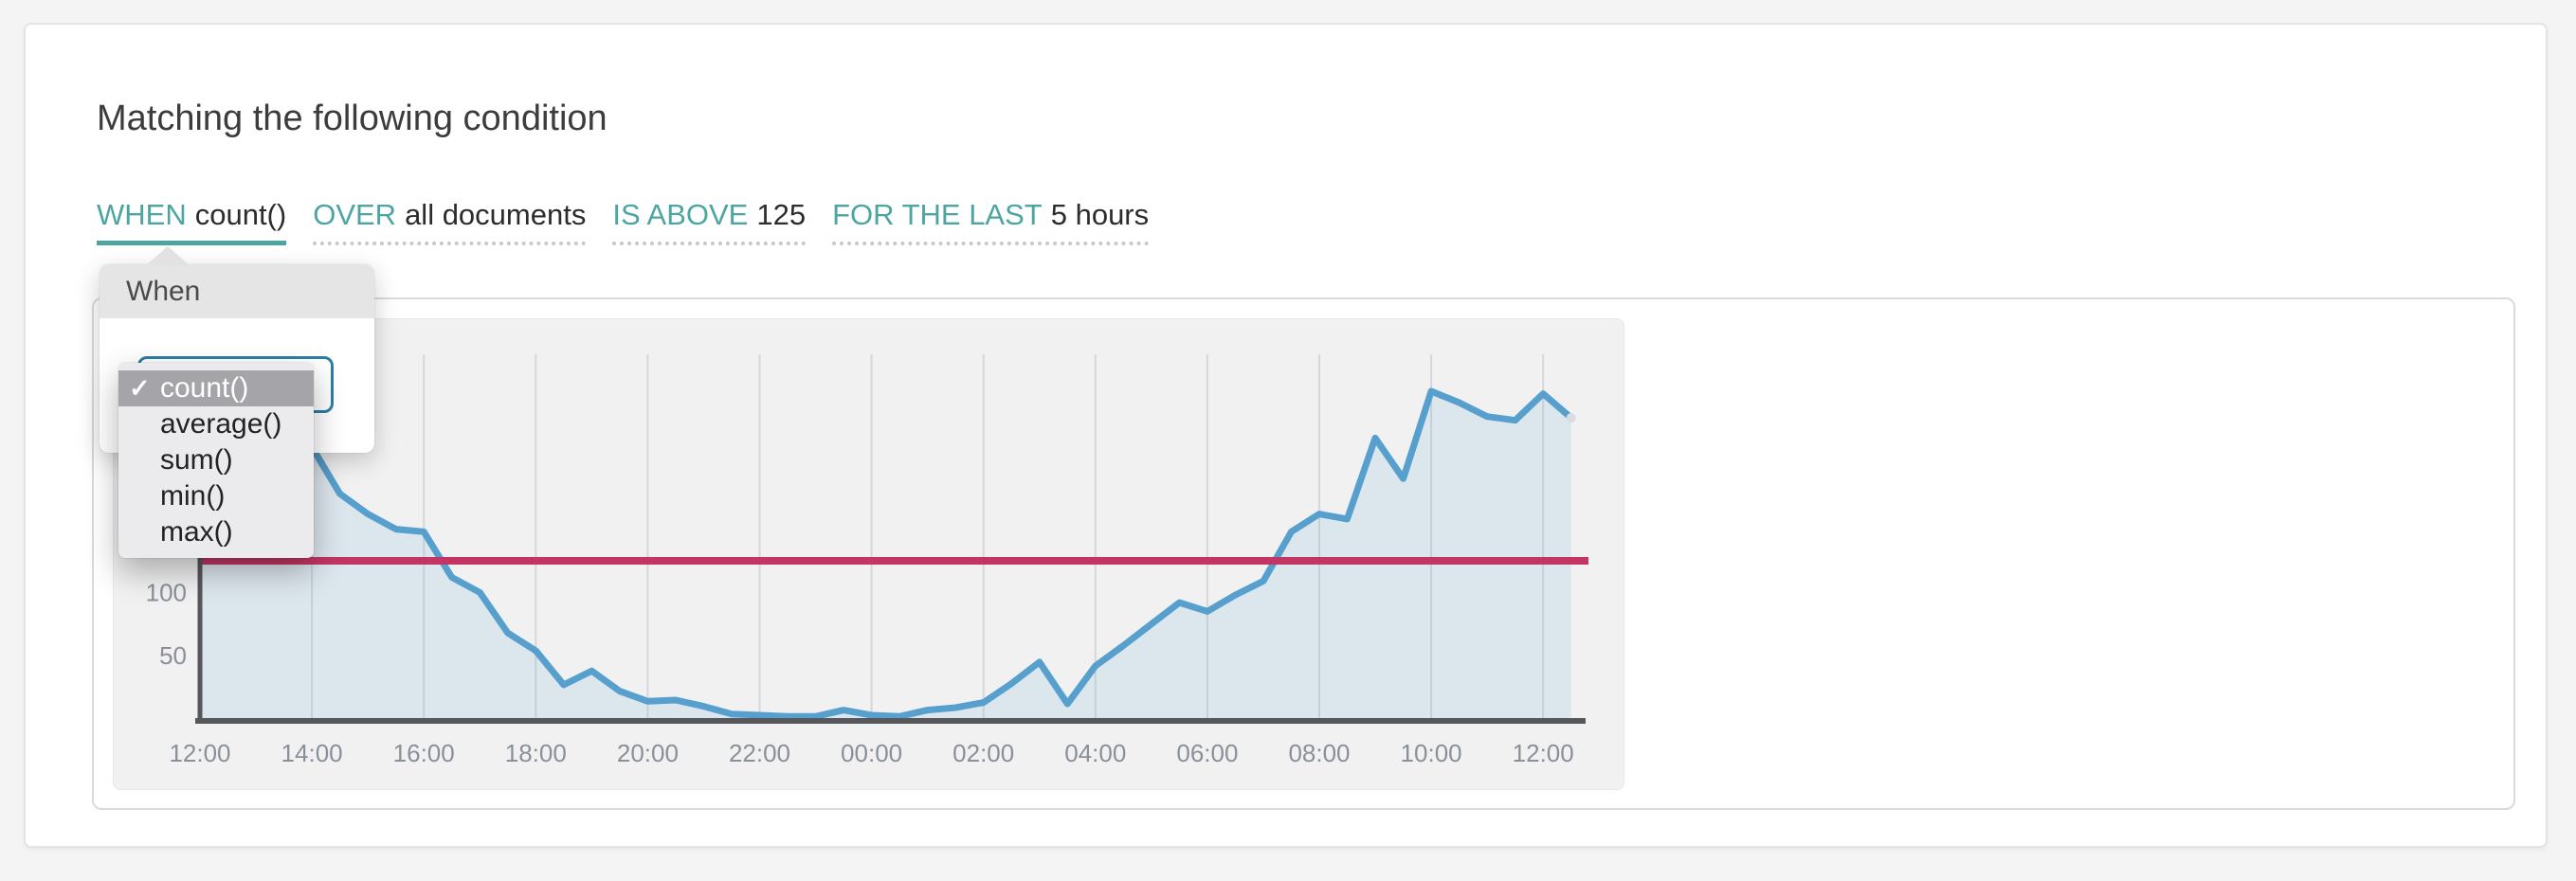 The image size is (2576, 881). I want to click on expression-threshold-value: 125, so click(781, 214).